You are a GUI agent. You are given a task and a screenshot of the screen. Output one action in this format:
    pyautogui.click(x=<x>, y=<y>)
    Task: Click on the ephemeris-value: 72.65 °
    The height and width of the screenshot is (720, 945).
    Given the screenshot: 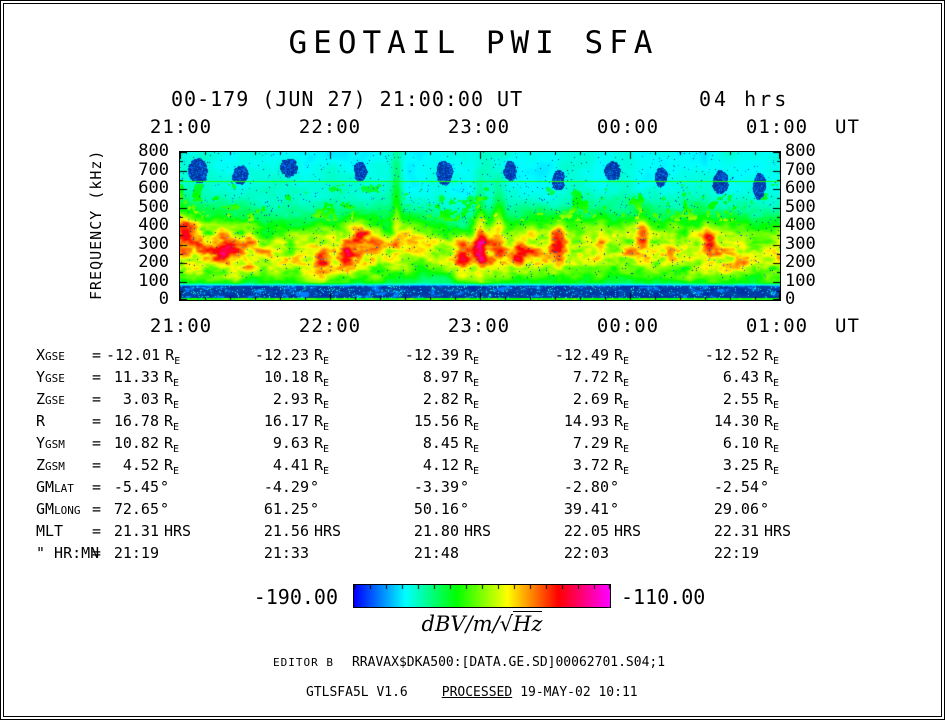 What is the action you would take?
    pyautogui.click(x=141, y=509)
    